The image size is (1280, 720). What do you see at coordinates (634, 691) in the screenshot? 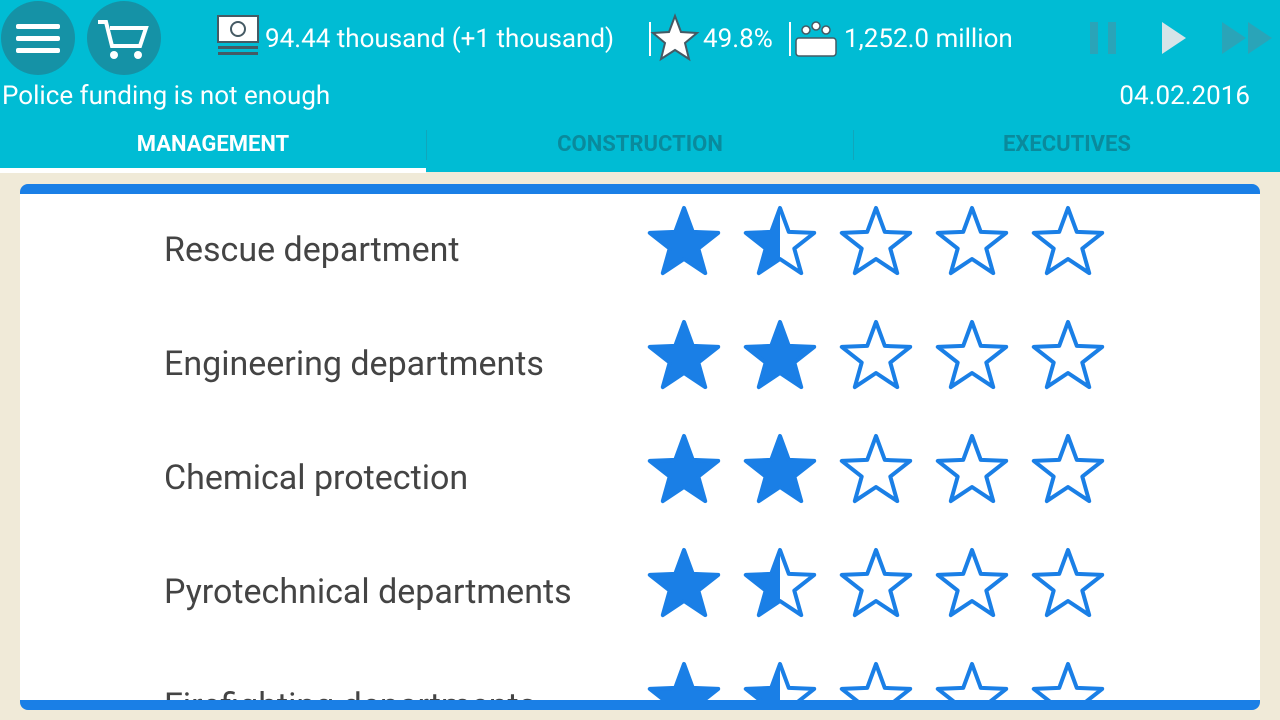
I see `department-row: Firefighting departments` at bounding box center [634, 691].